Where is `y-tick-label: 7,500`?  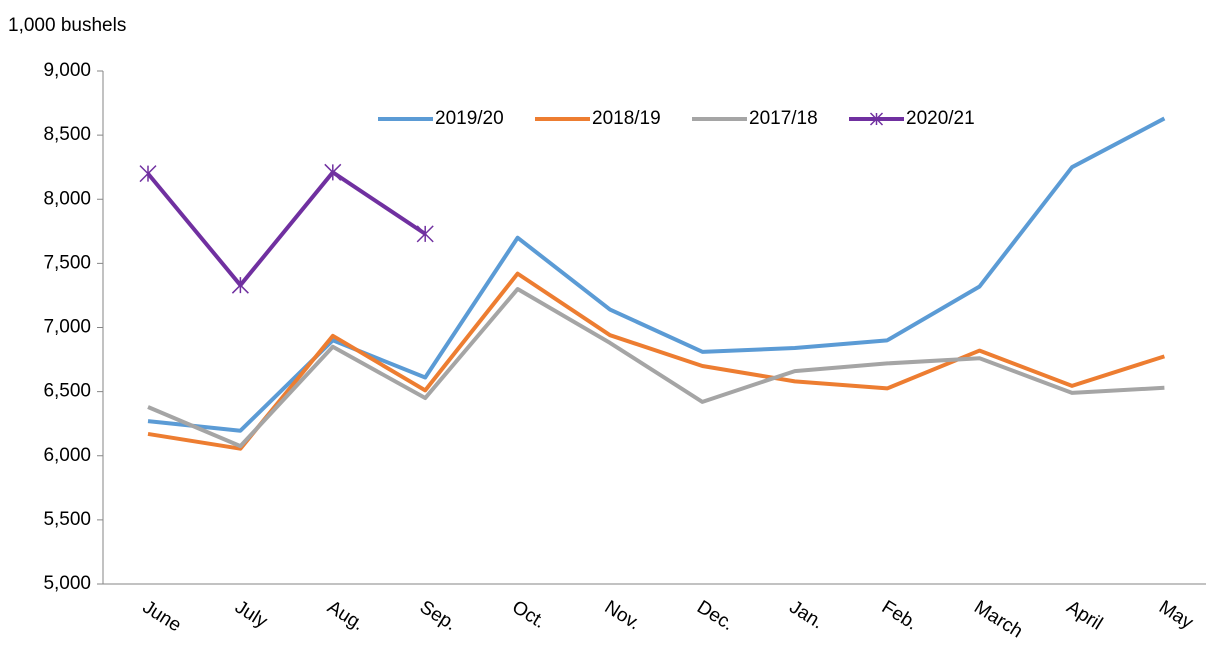 y-tick-label: 7,500 is located at coordinates (67, 262).